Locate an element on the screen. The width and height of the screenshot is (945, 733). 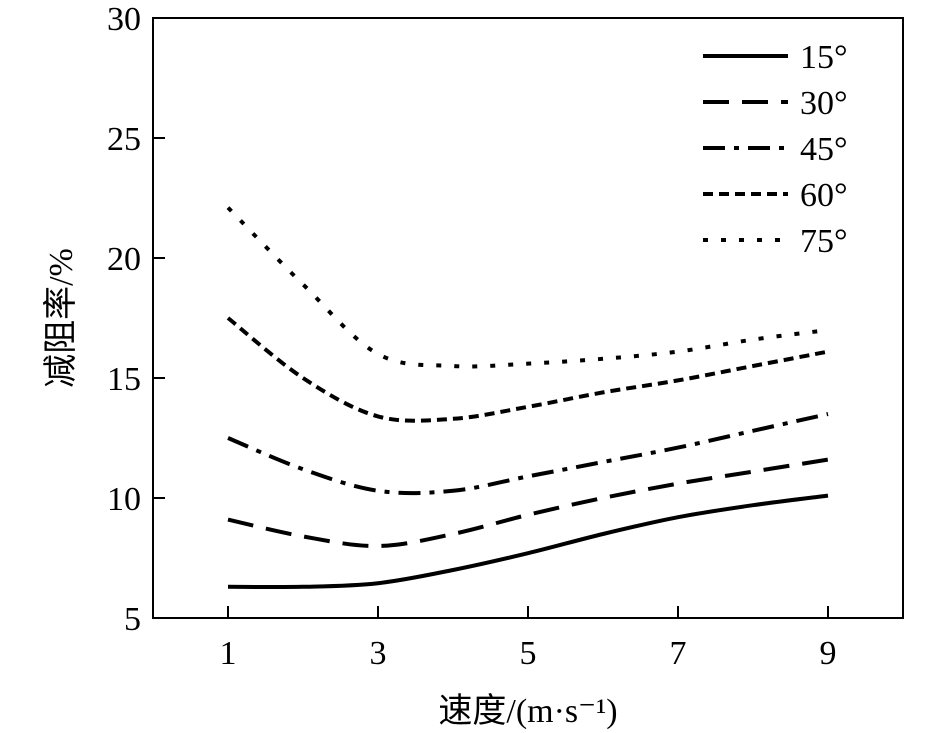
legend-label-4: 60° is located at coordinates (824, 195).